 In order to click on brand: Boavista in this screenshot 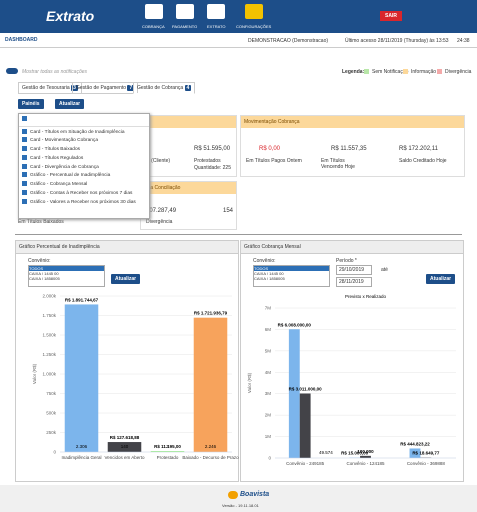, I will do `click(255, 494)`.